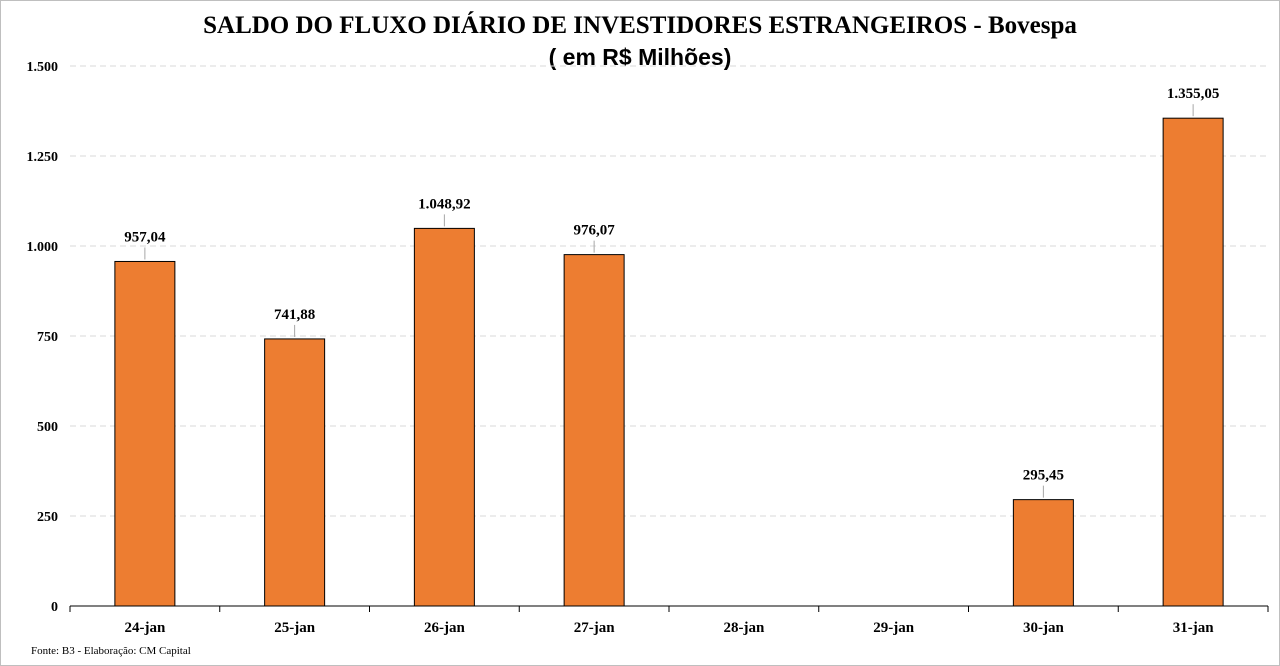 Image resolution: width=1280 pixels, height=666 pixels. I want to click on data-label: 976,07, so click(595, 231).